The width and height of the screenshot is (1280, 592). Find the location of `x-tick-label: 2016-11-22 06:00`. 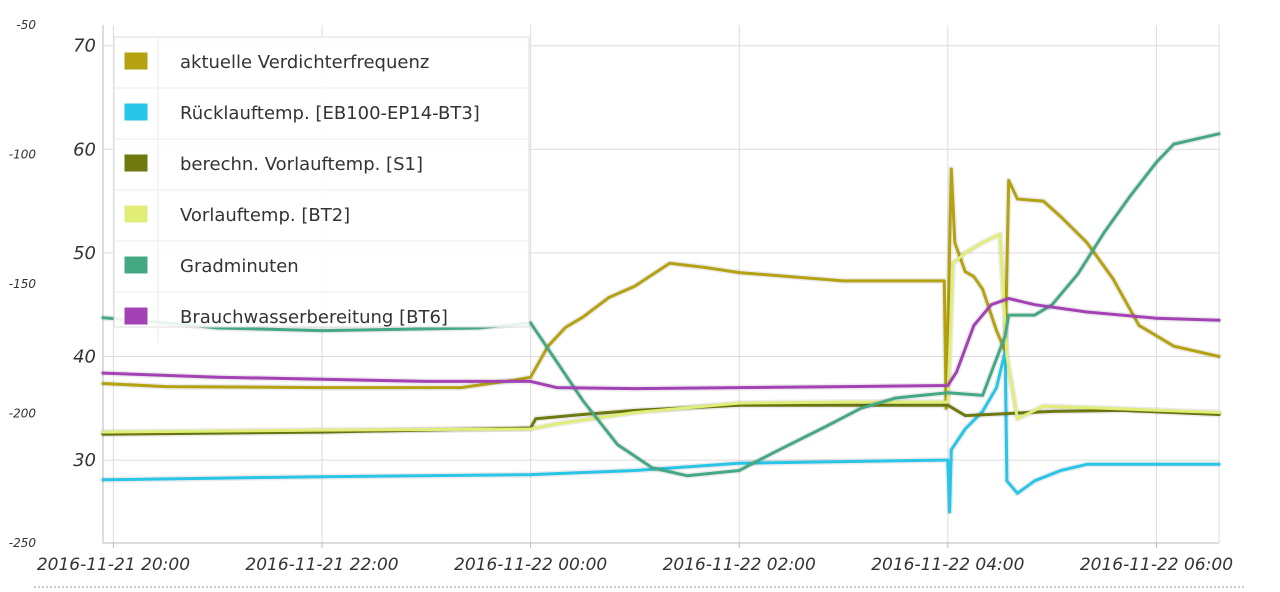

x-tick-label: 2016-11-22 06:00 is located at coordinates (1156, 565).